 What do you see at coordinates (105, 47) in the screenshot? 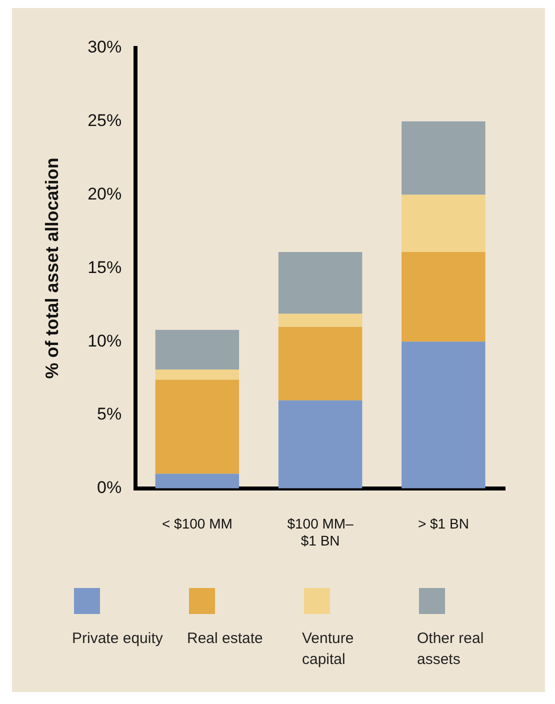
I see `y-tick-label: 30%` at bounding box center [105, 47].